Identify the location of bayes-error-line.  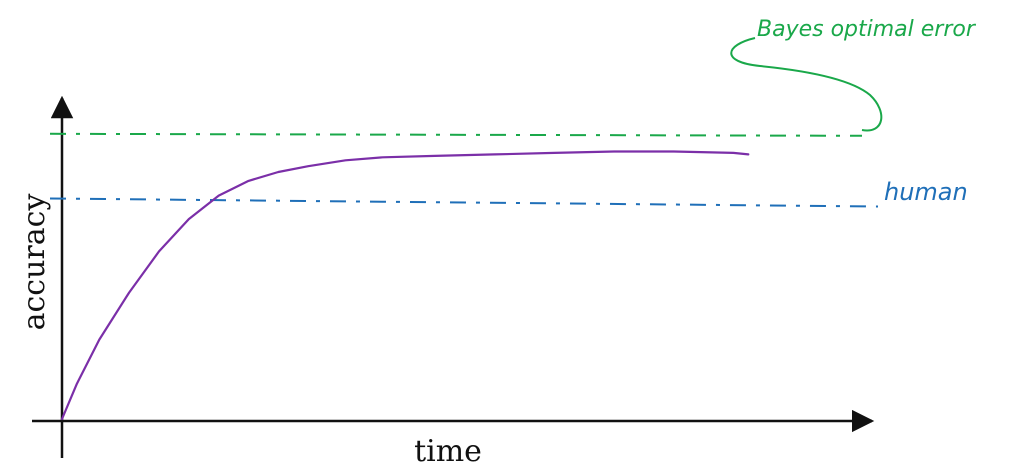
(456, 134).